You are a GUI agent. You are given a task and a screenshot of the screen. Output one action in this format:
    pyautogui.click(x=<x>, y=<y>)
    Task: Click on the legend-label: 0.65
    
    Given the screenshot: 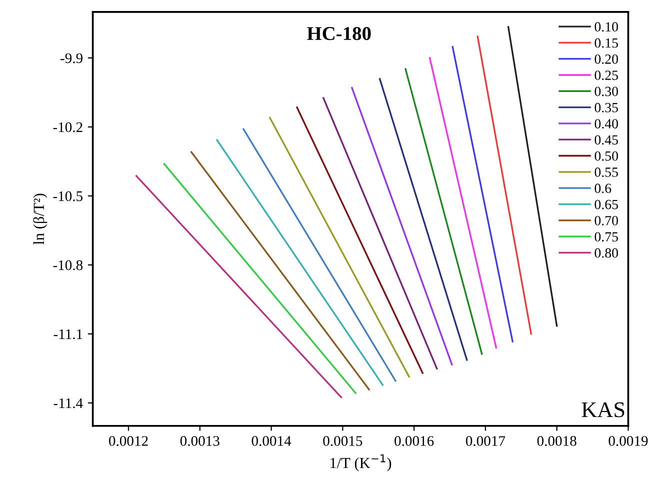 What is the action you would take?
    pyautogui.click(x=606, y=205)
    